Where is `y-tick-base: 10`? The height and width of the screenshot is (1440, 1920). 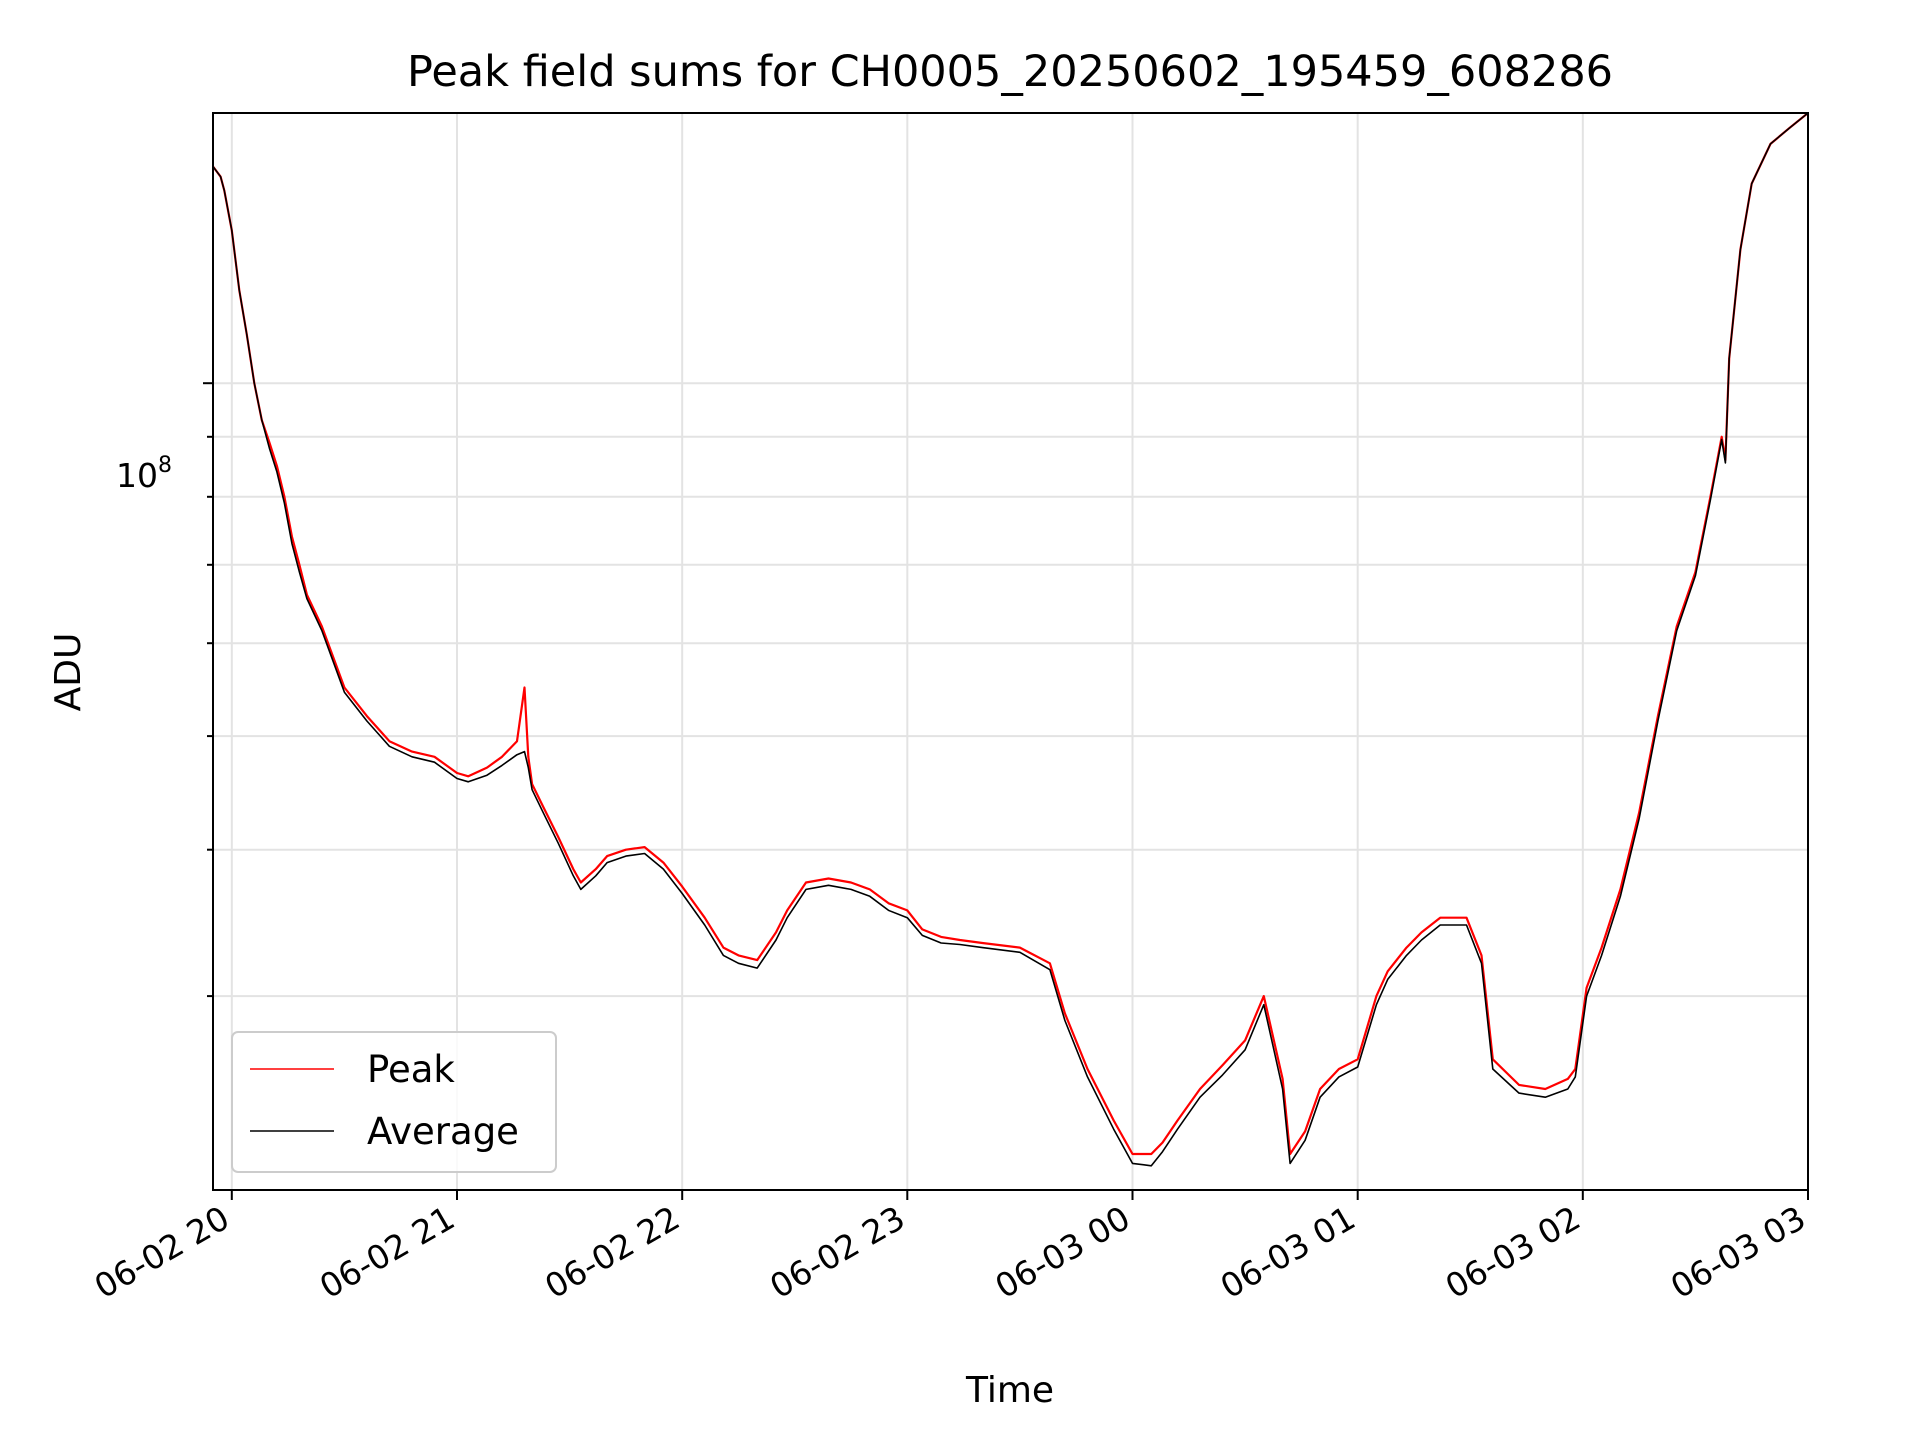 y-tick-base: 10 is located at coordinates (137, 475).